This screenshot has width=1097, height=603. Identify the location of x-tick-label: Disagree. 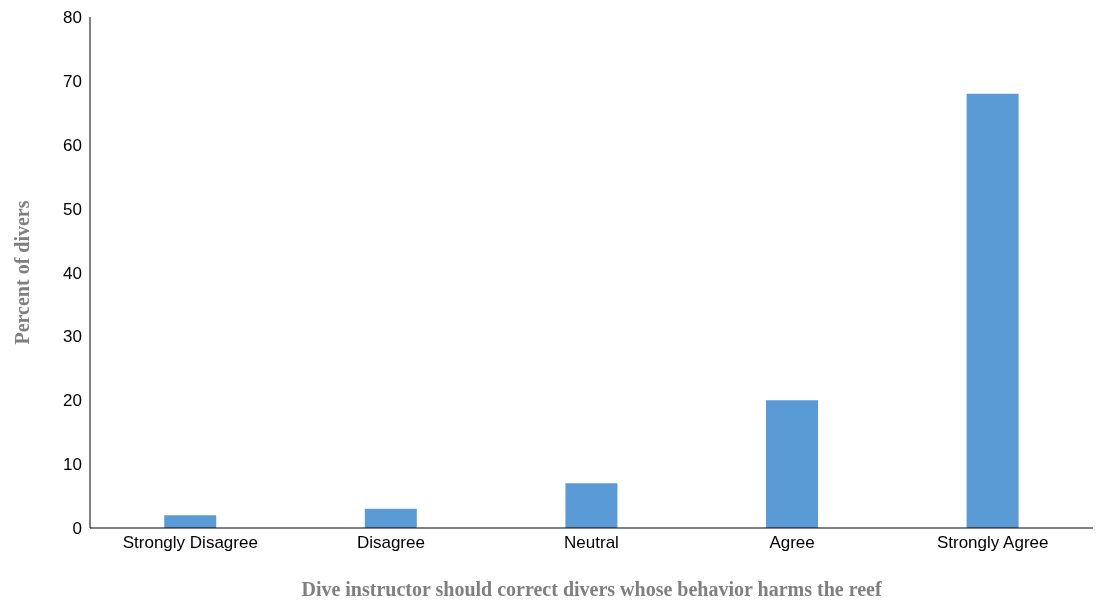
(390, 543).